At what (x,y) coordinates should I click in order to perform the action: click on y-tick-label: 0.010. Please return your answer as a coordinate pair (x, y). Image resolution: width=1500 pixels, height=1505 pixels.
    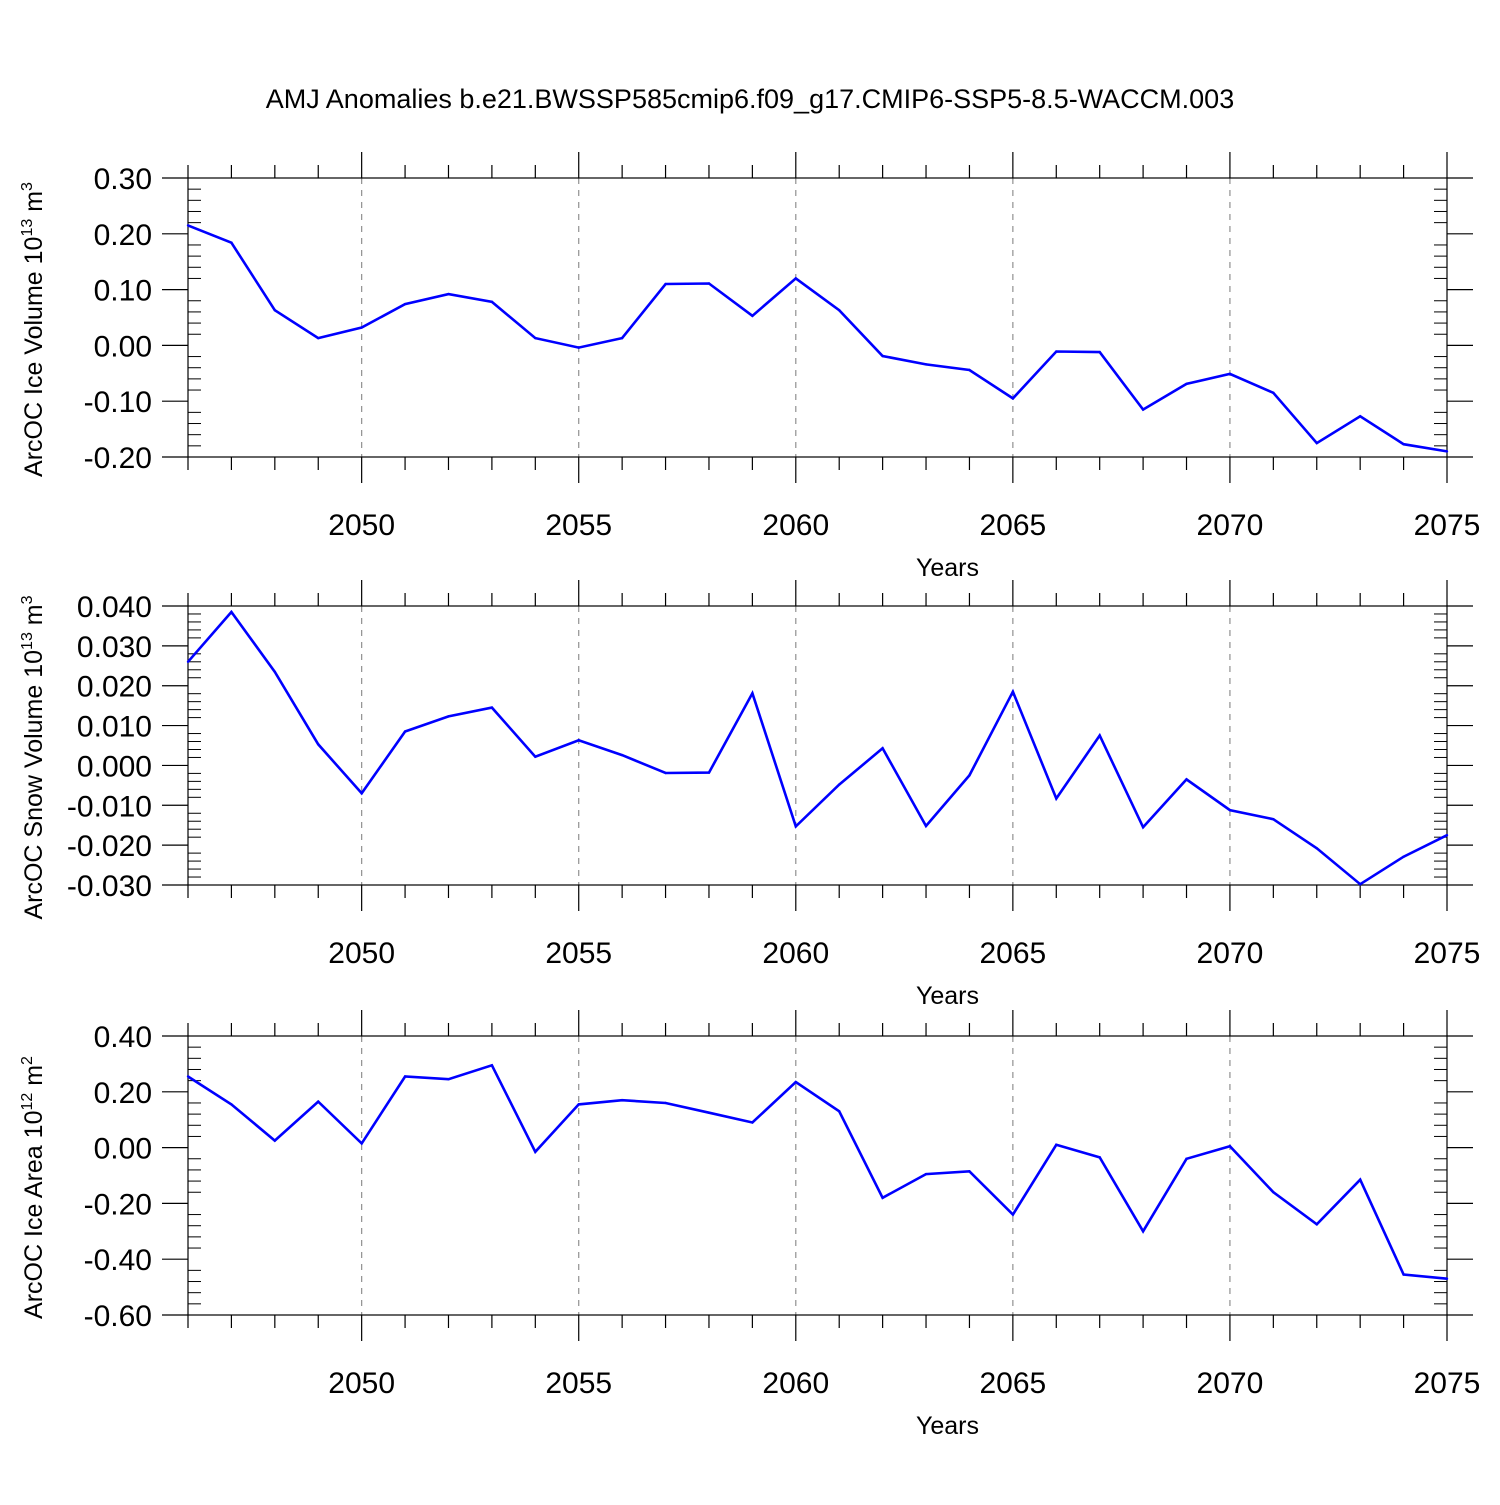
    Looking at the image, I should click on (114, 727).